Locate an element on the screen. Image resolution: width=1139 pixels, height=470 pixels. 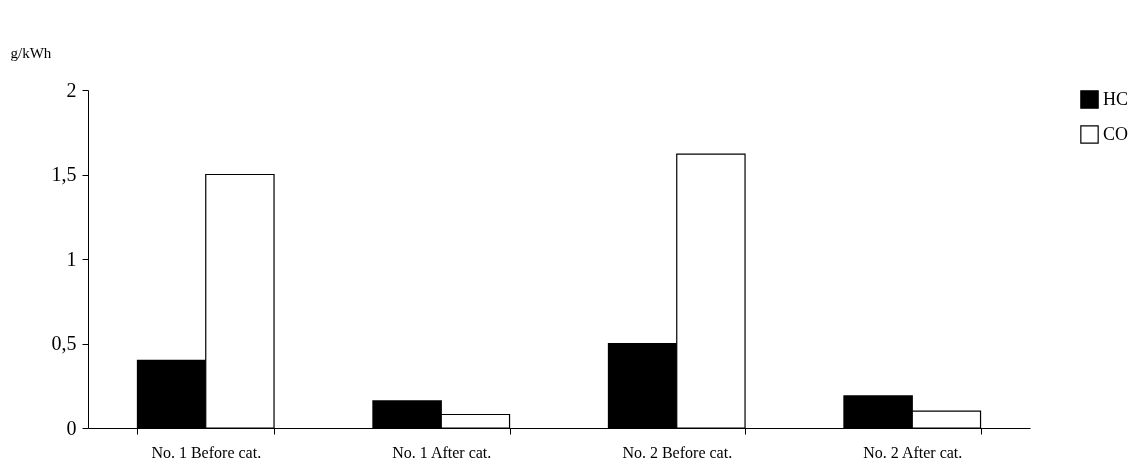
y-tick-label: 0,5 is located at coordinates (64, 343).